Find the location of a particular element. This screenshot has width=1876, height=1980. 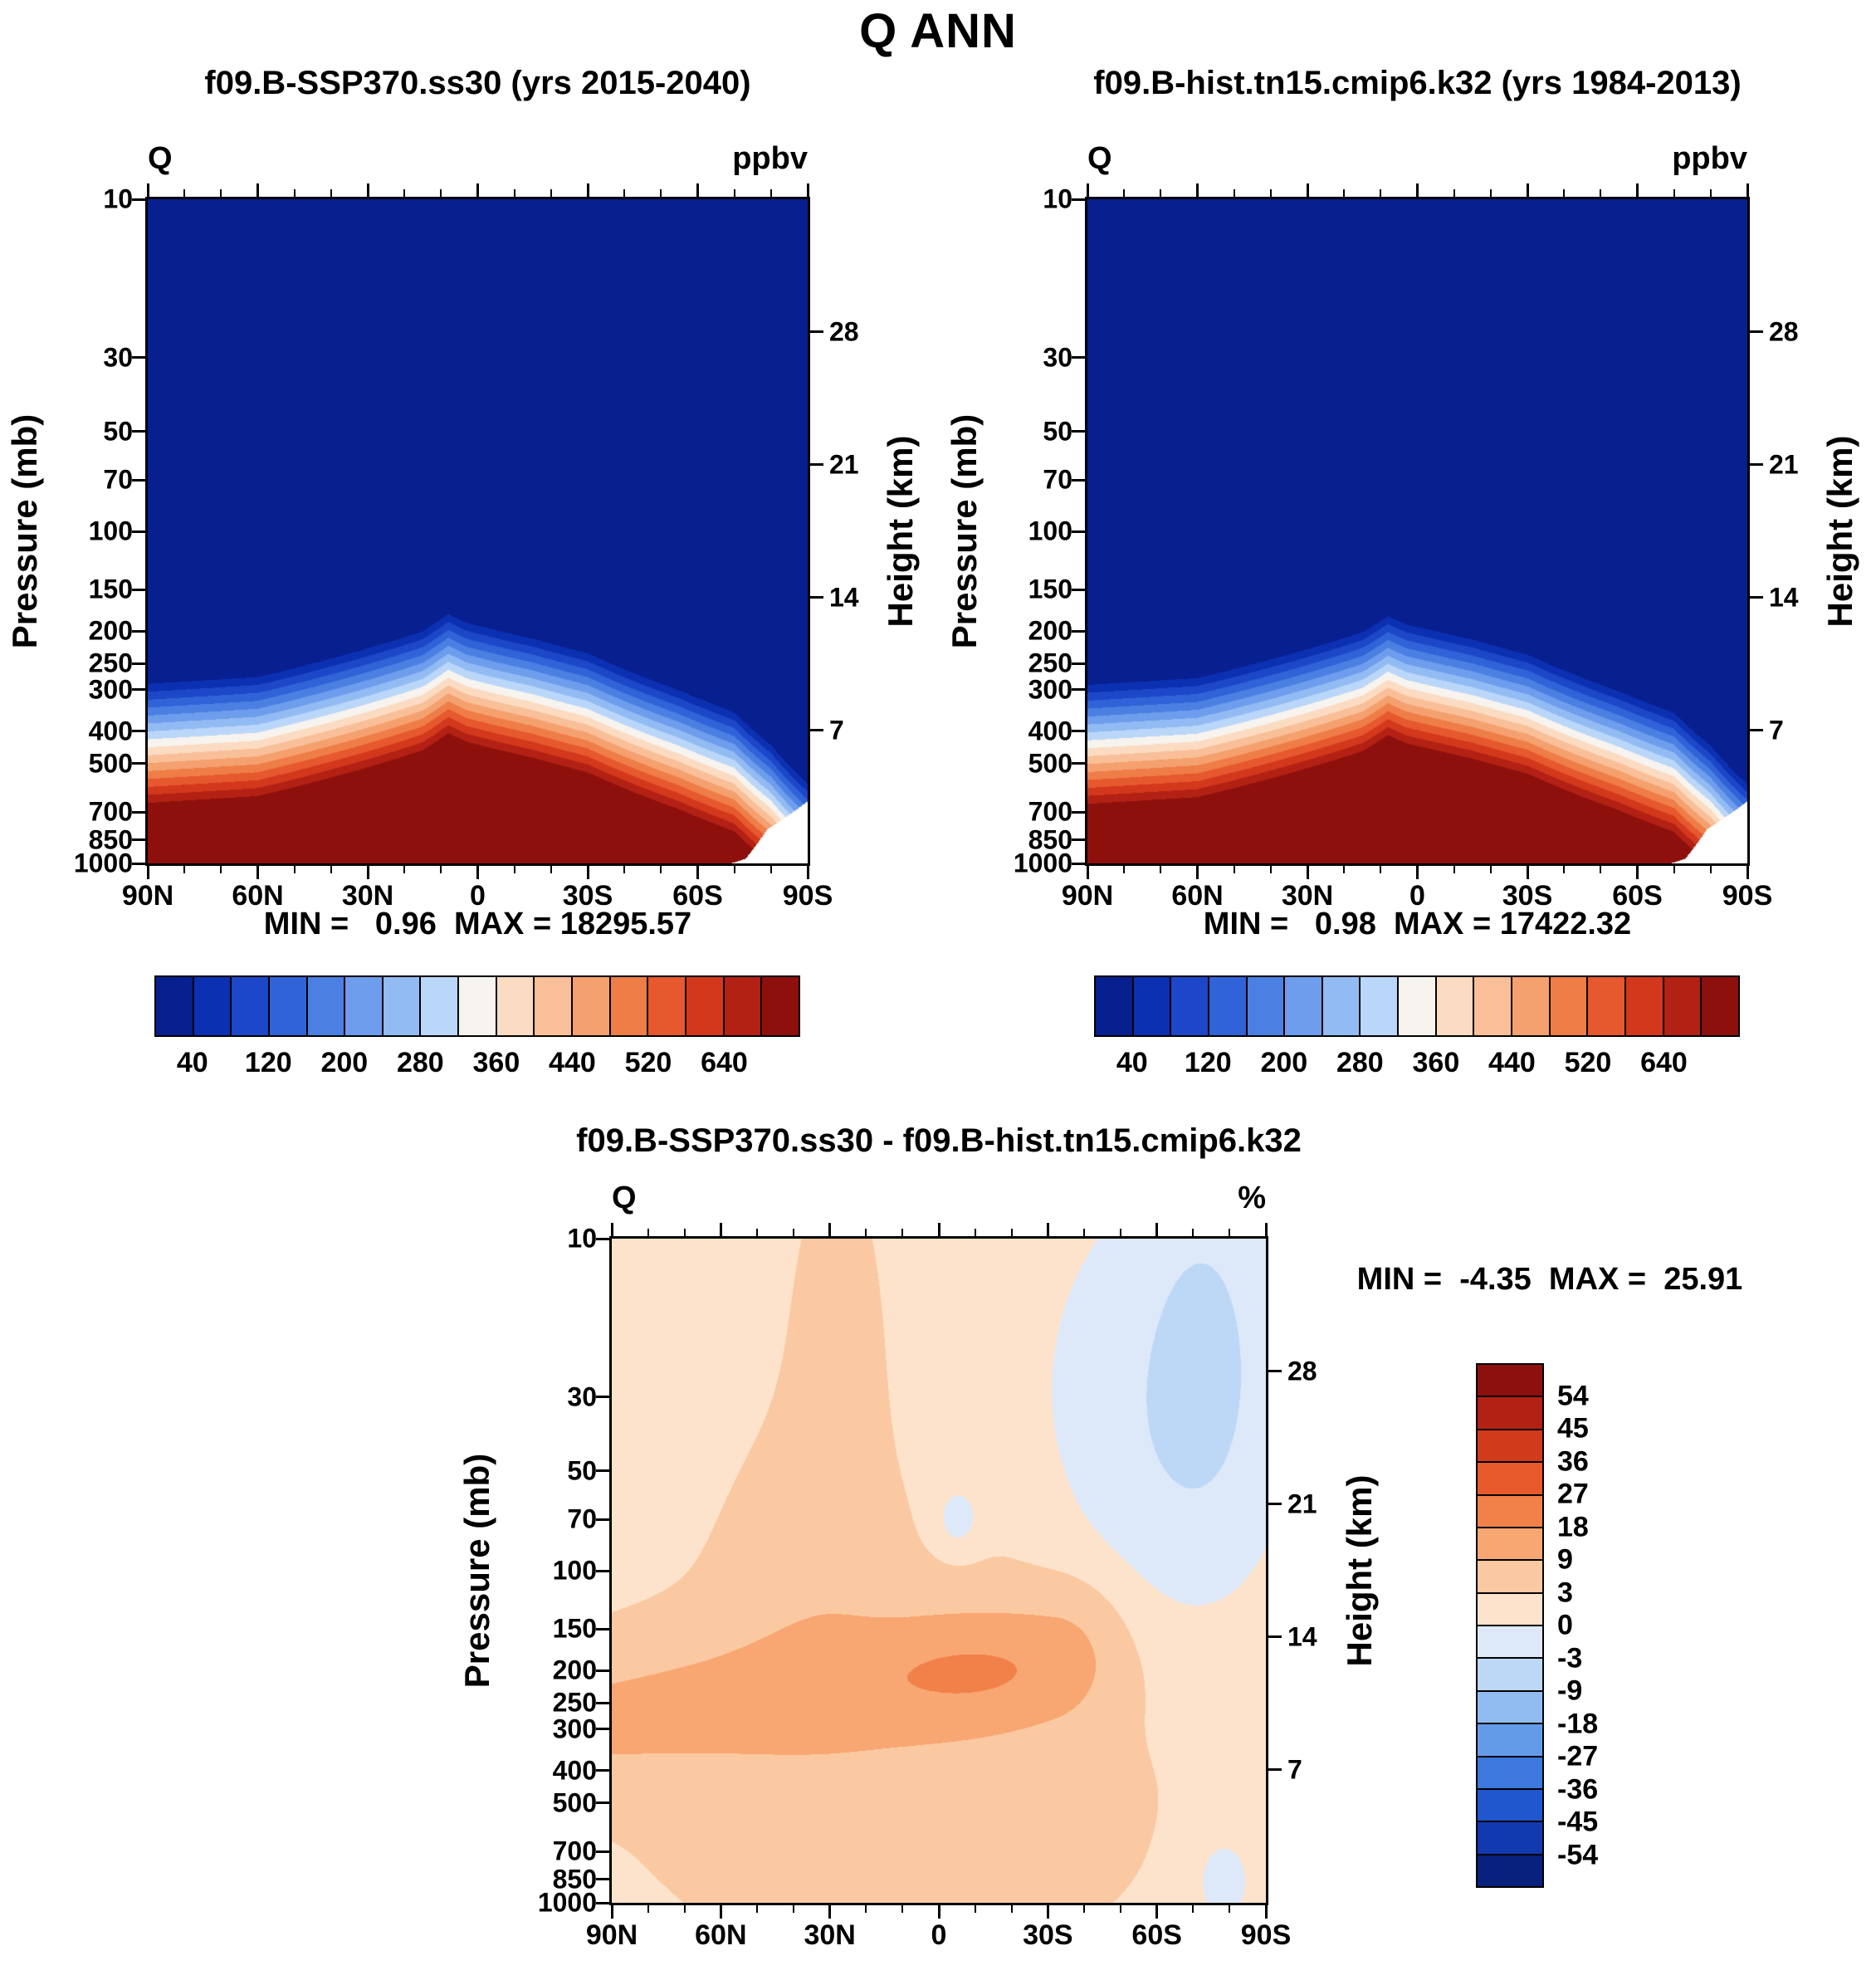

height-tick-label: 7 is located at coordinates (836, 731).